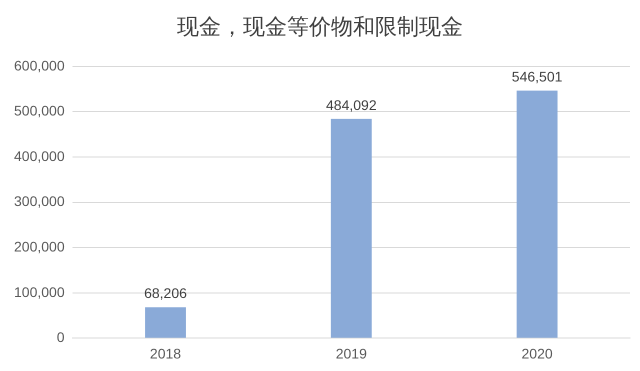  I want to click on y-tick-label: 200,000, so click(39, 246).